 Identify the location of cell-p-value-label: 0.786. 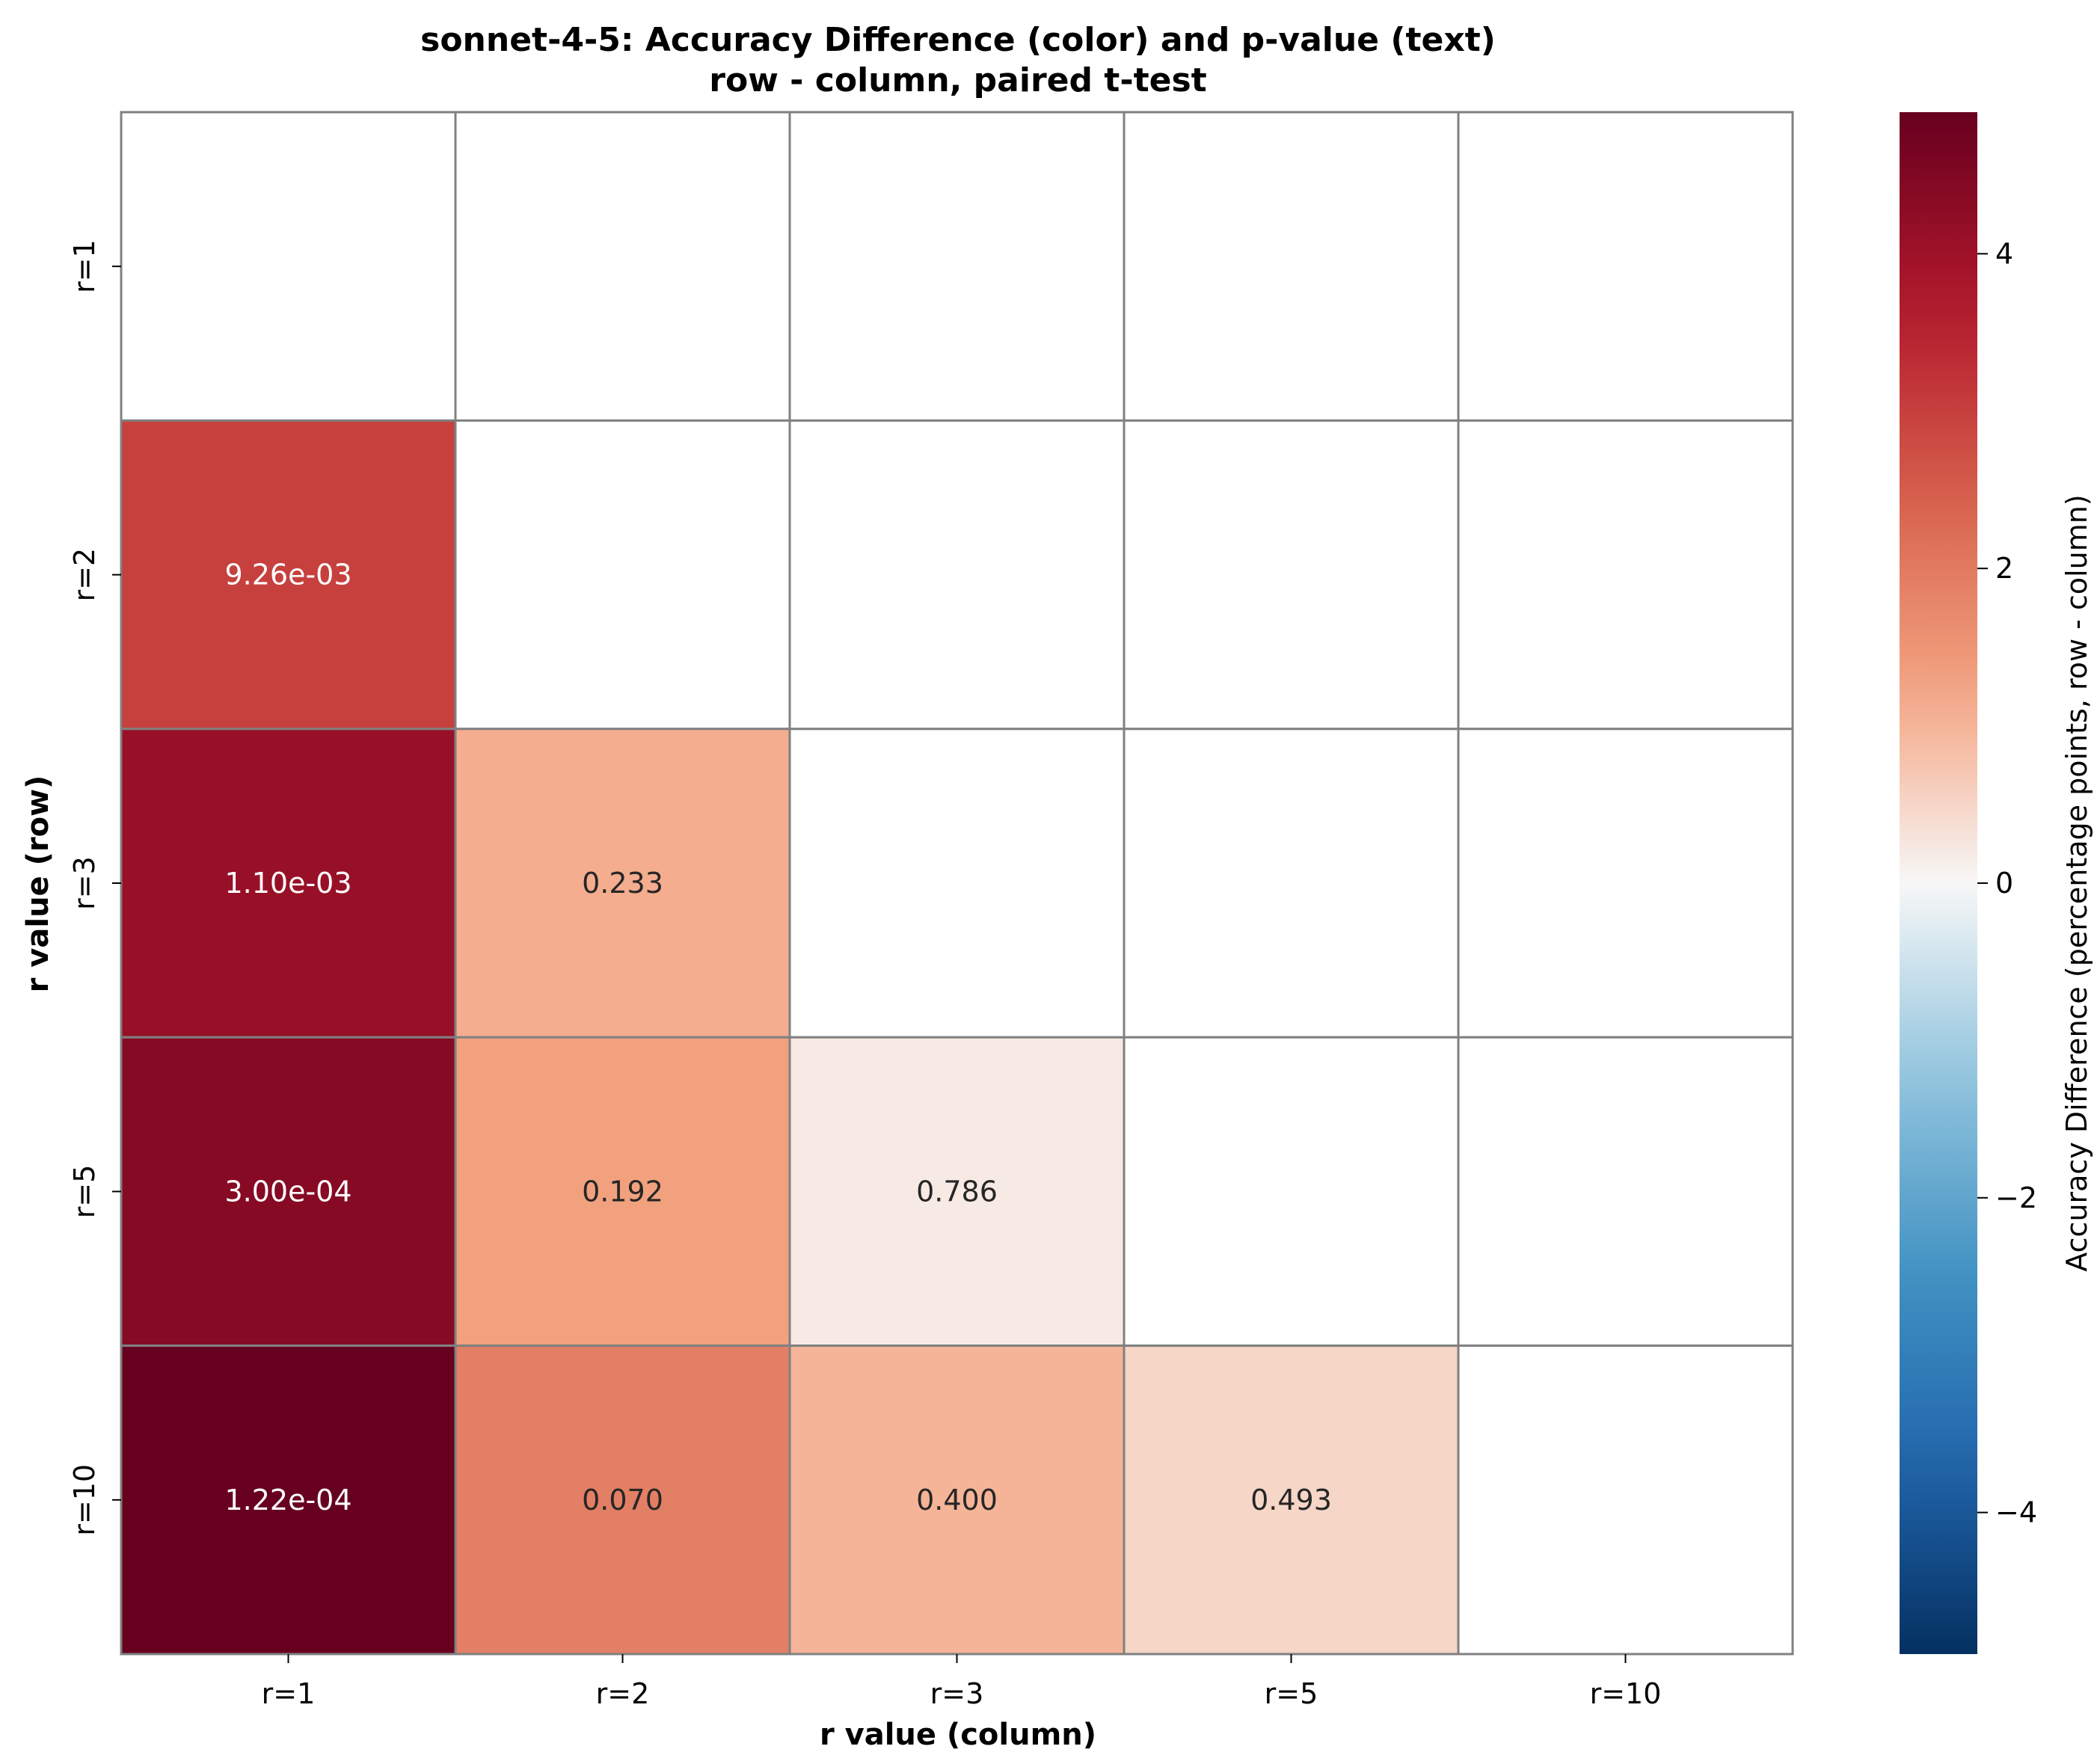
(957, 1191).